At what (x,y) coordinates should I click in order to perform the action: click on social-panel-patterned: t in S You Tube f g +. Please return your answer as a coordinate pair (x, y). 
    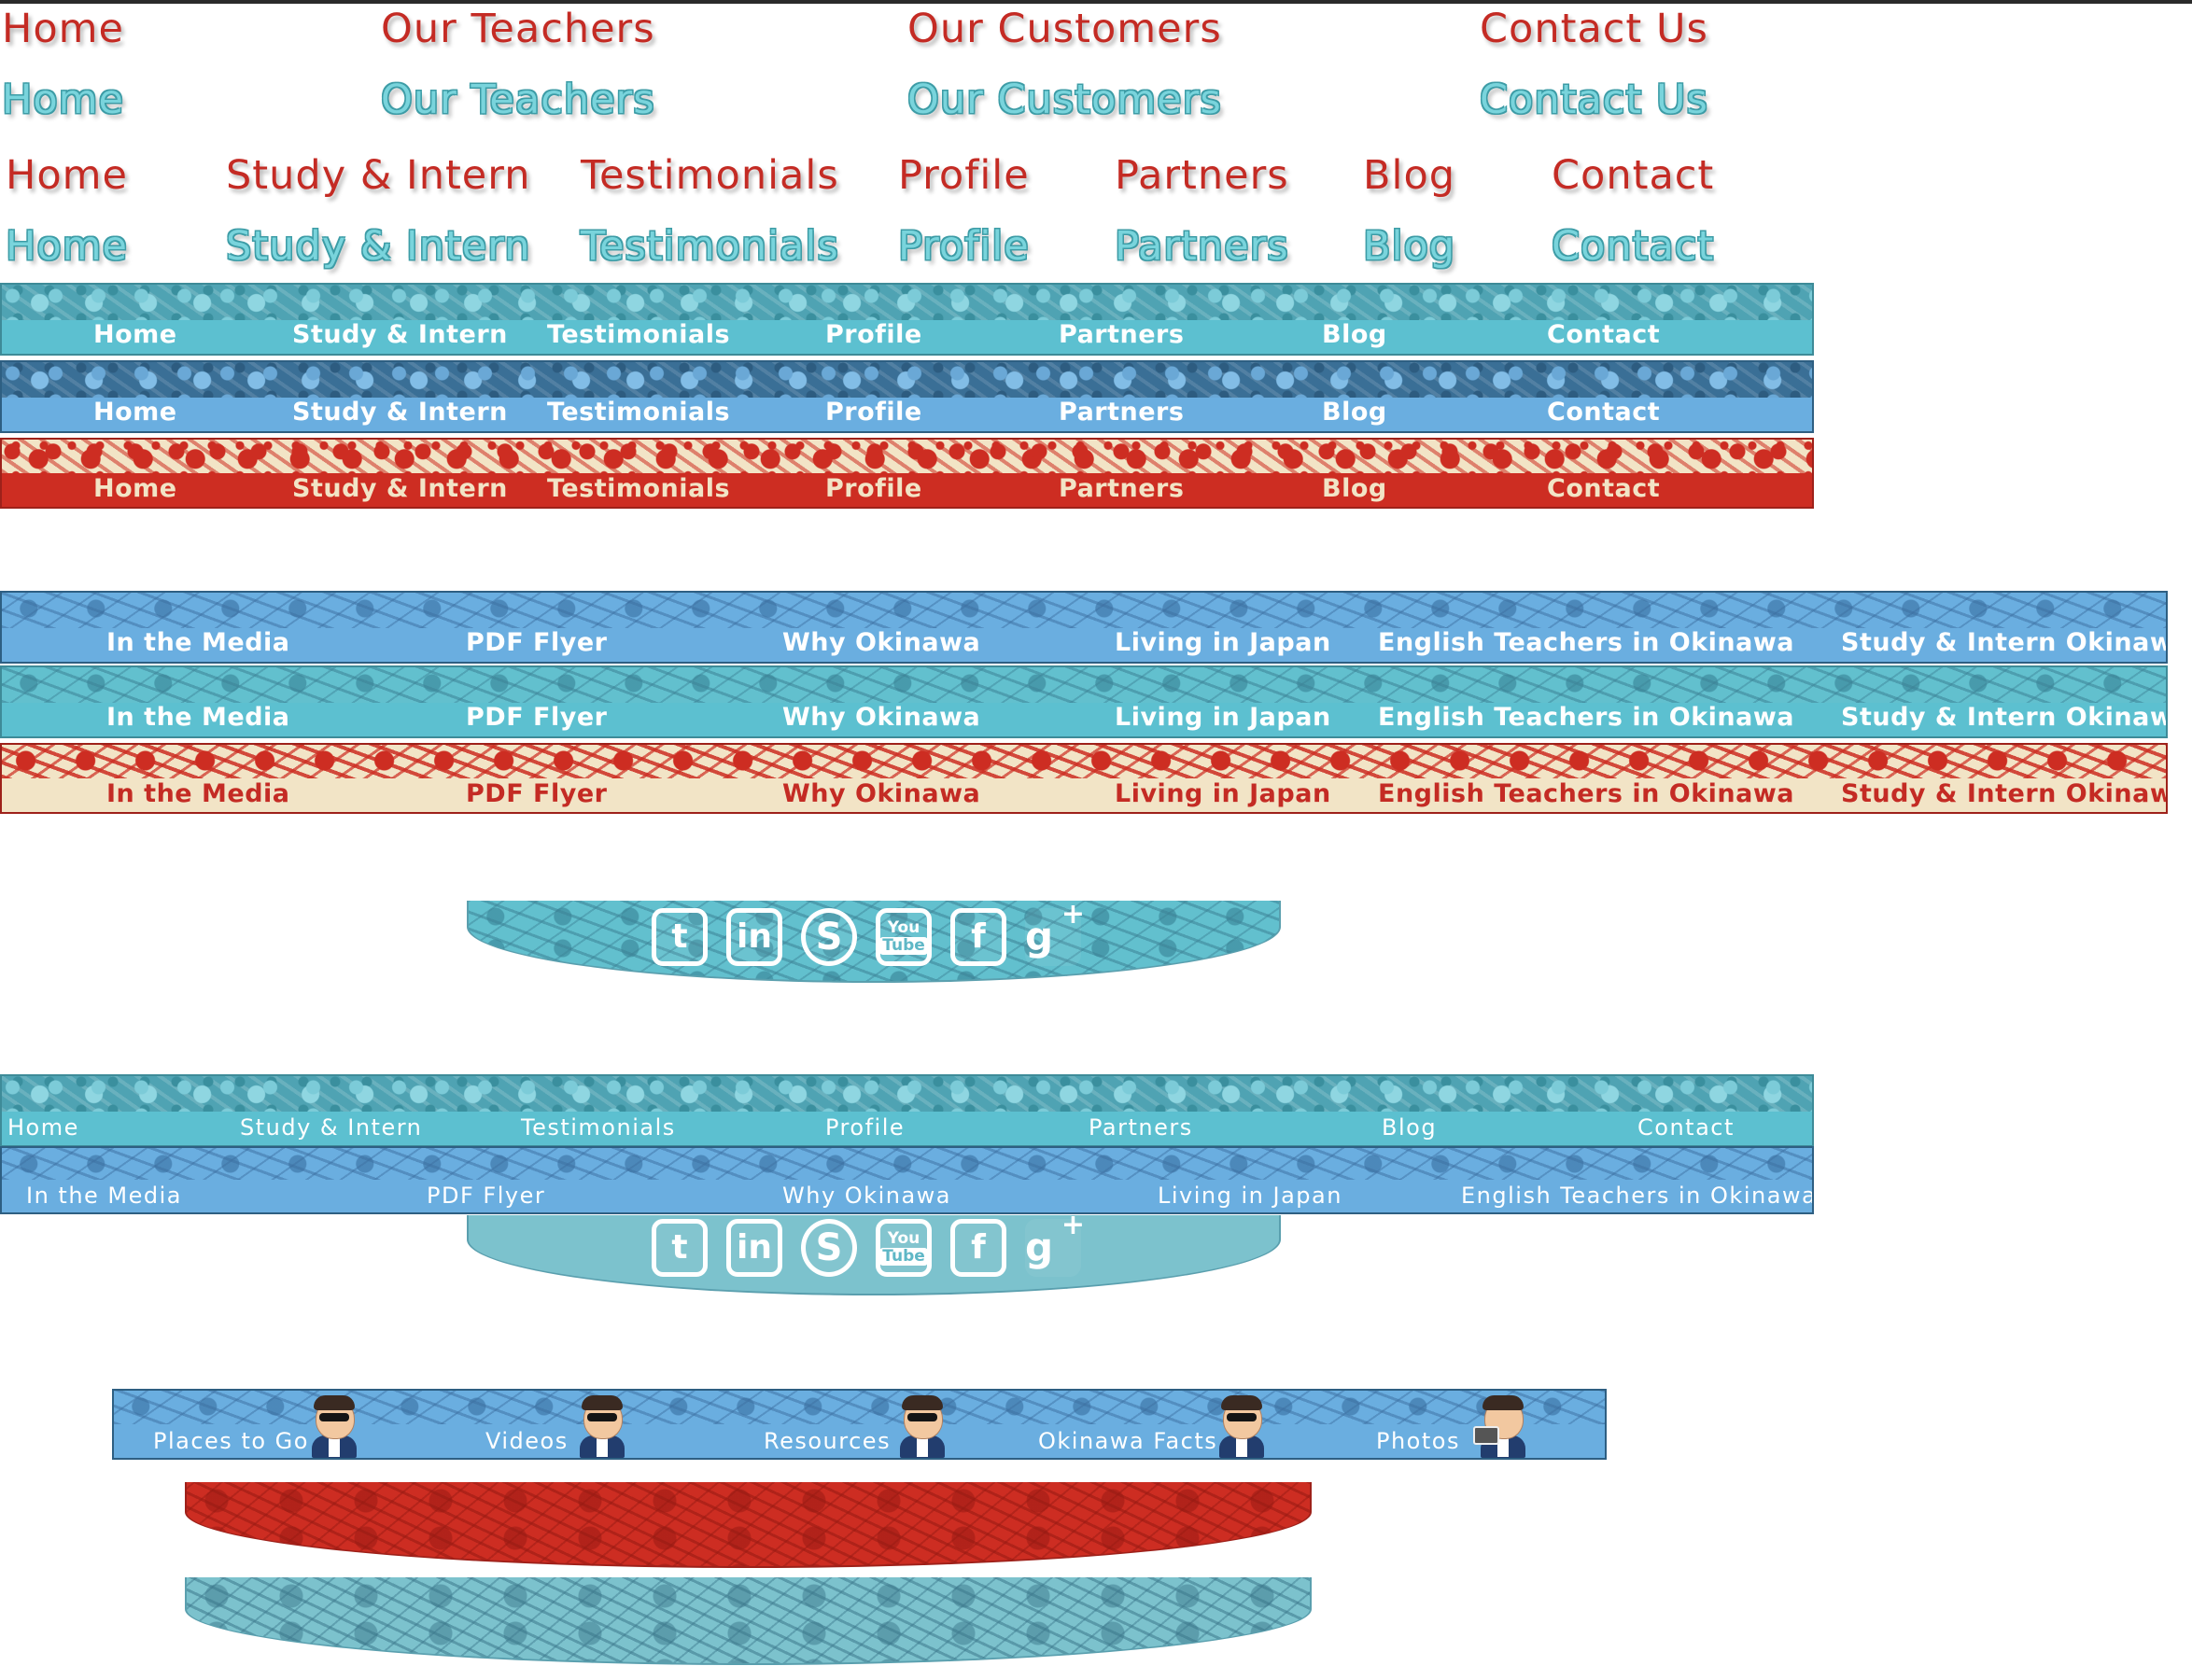
    Looking at the image, I should click on (874, 942).